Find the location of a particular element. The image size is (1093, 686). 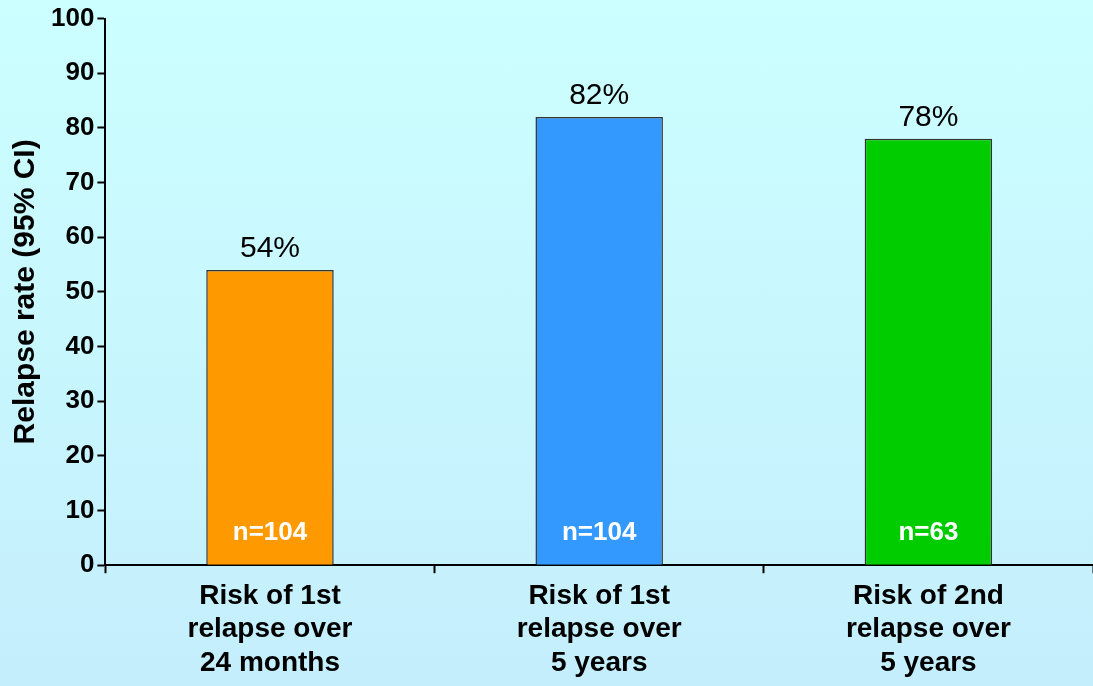

y-tick-label: 40 is located at coordinates (80, 344).